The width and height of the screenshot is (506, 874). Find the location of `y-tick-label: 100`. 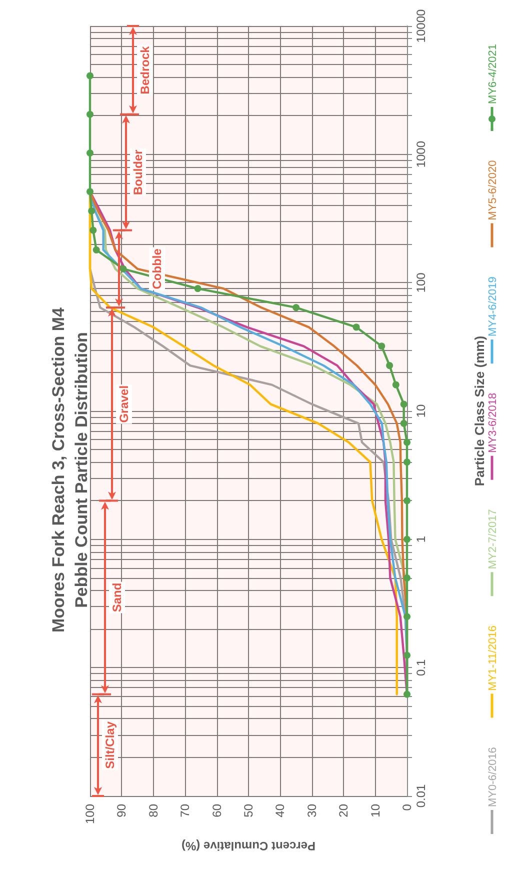

y-tick-label: 100 is located at coordinates (421, 282).